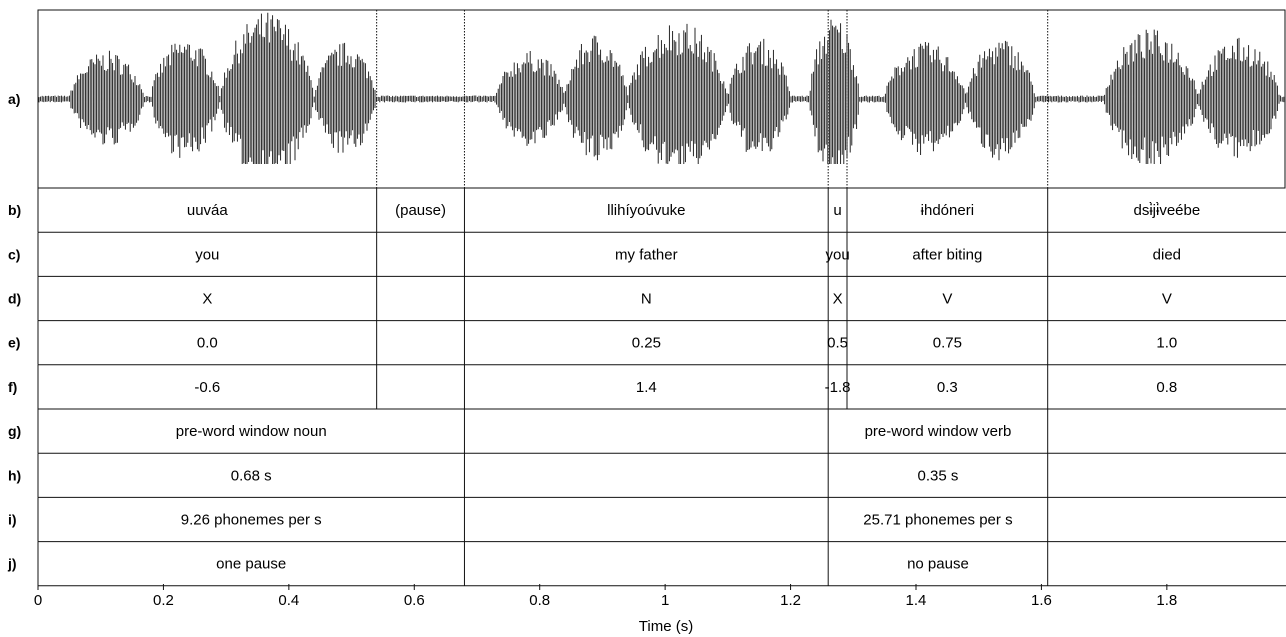 This screenshot has width=1286, height=637. What do you see at coordinates (163, 600) in the screenshot?
I see `x-tick-label: 0.2` at bounding box center [163, 600].